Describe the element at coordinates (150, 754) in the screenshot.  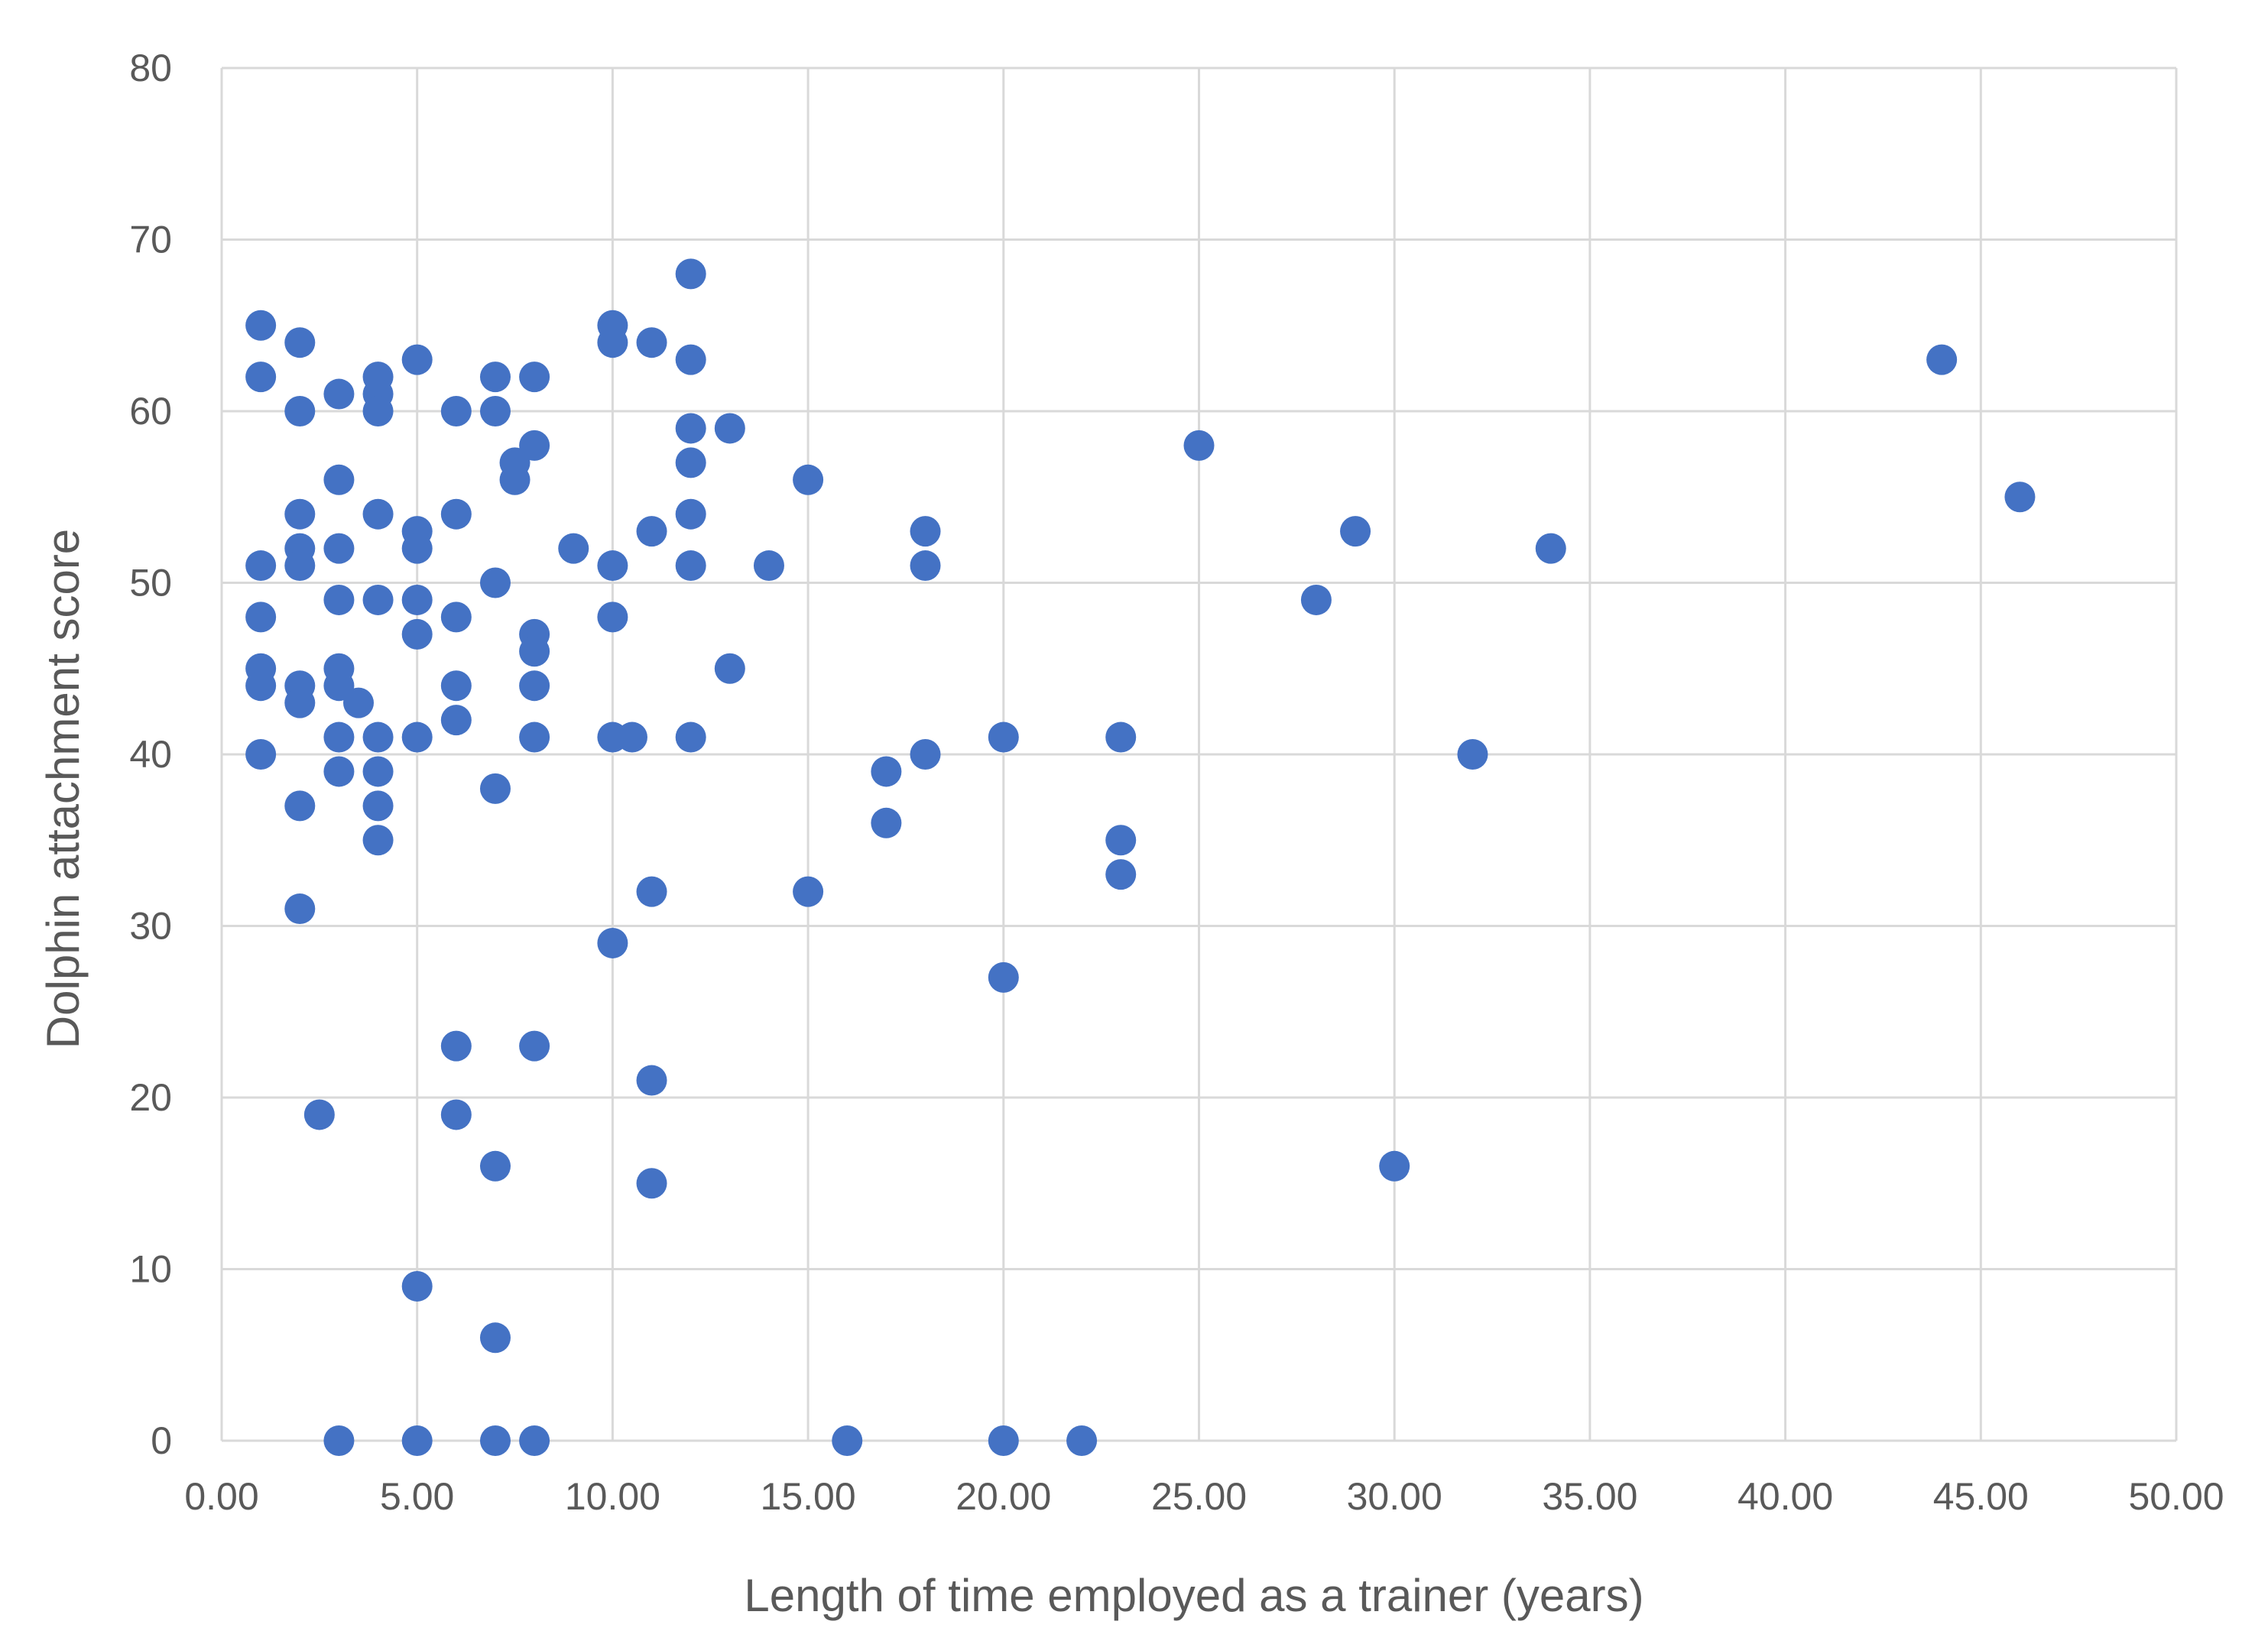
I see `y-tick-label: 40` at that location.